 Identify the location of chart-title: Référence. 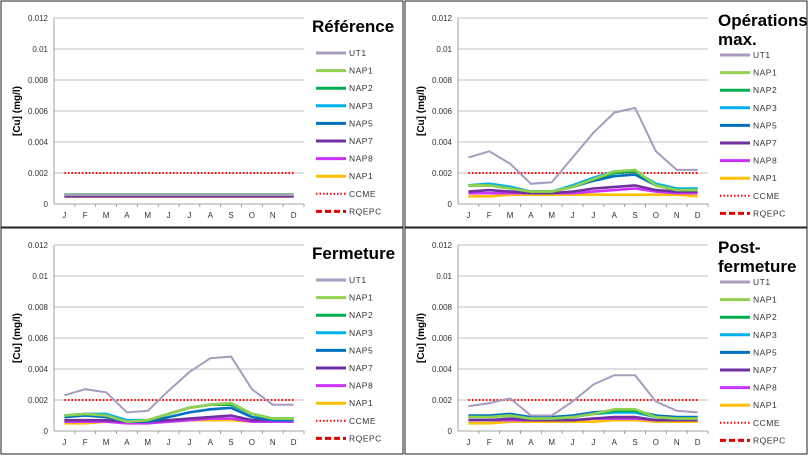
(353, 26).